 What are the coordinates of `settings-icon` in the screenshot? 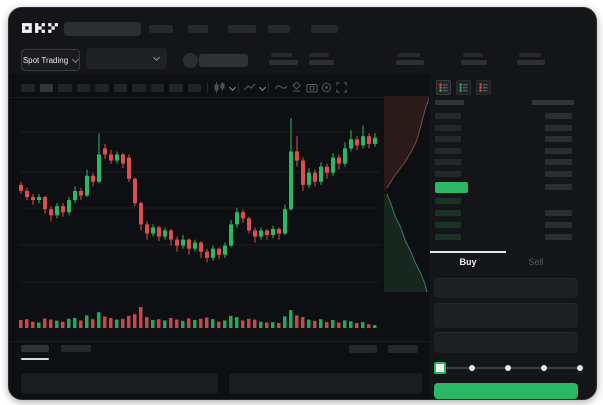 It's located at (326, 87).